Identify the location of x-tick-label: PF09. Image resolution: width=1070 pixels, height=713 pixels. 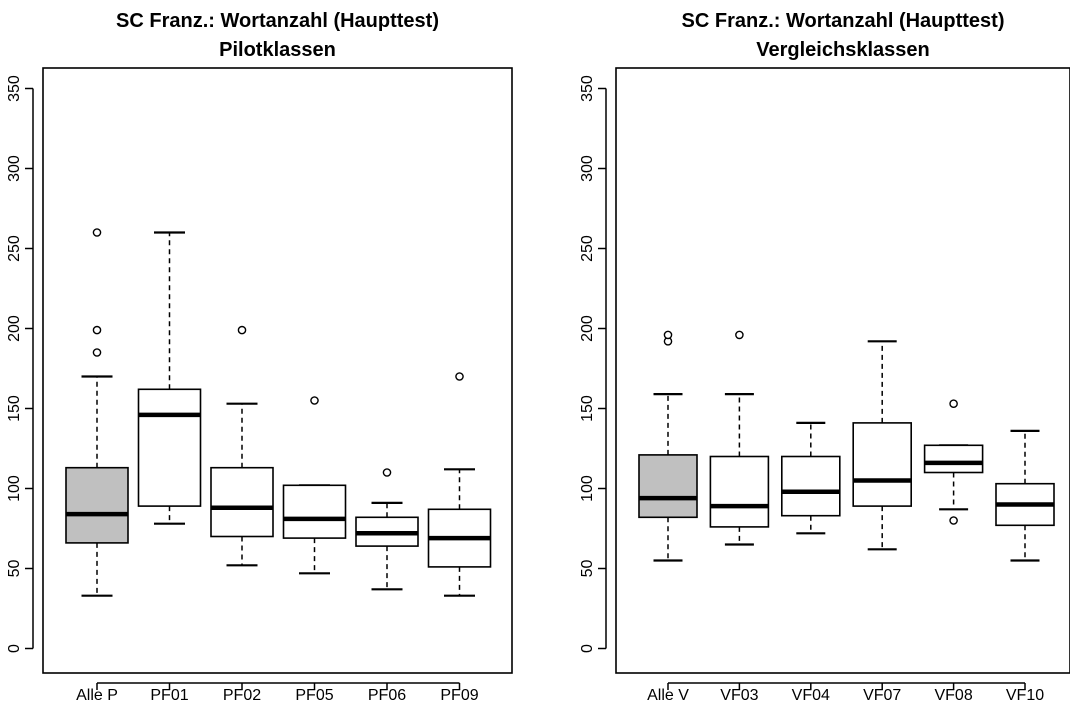
(459, 695).